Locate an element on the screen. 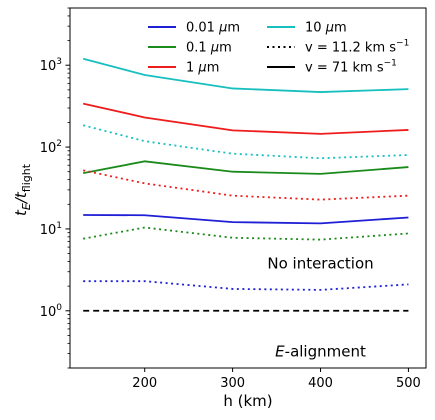 Image resolution: width=435 pixels, height=420 pixels. annotation-1: E-alignment is located at coordinates (320, 351).